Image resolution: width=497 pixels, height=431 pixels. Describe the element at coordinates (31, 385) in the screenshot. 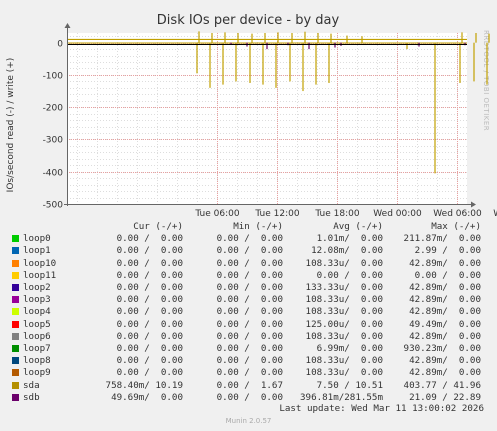

I see `legend-device-name: sda` at that location.